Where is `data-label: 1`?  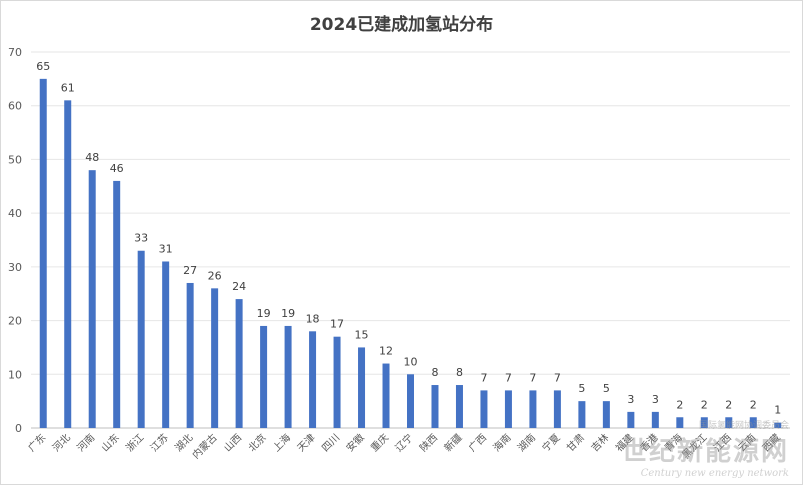
data-label: 1 is located at coordinates (777, 410).